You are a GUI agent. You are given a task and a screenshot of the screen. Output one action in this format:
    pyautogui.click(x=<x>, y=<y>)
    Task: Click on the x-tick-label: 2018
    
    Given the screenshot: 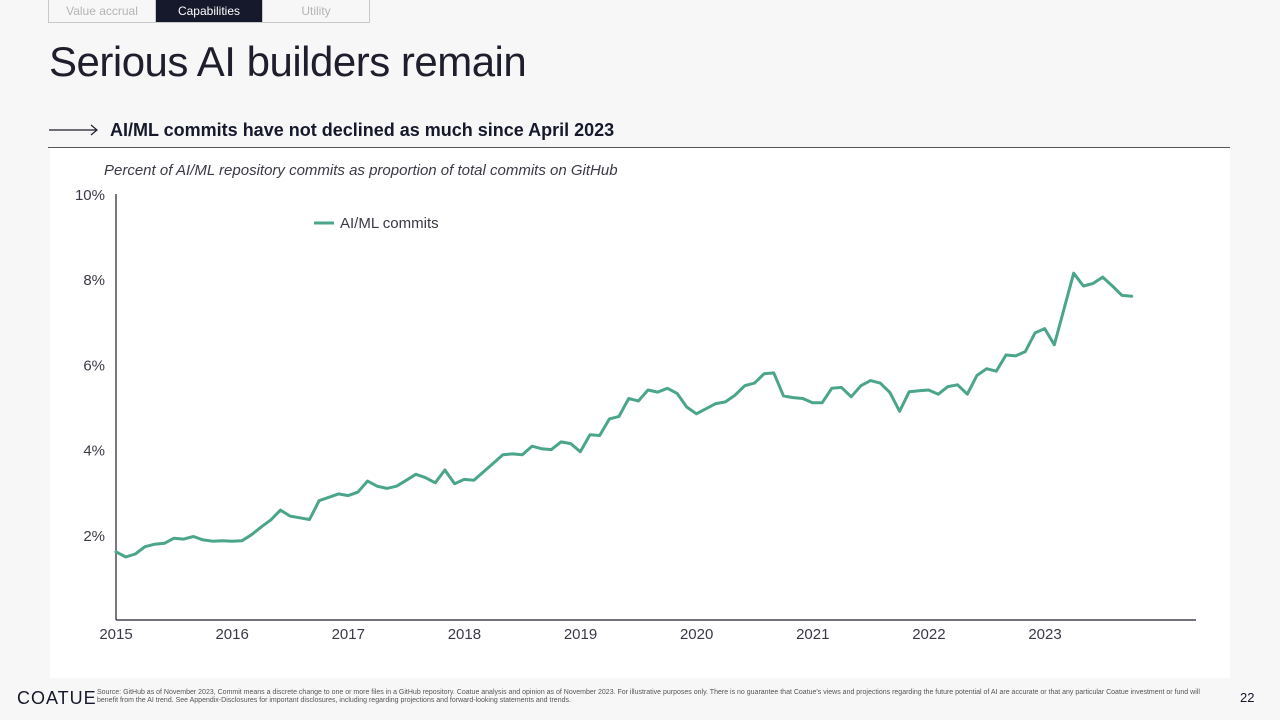 What is the action you would take?
    pyautogui.click(x=464, y=634)
    